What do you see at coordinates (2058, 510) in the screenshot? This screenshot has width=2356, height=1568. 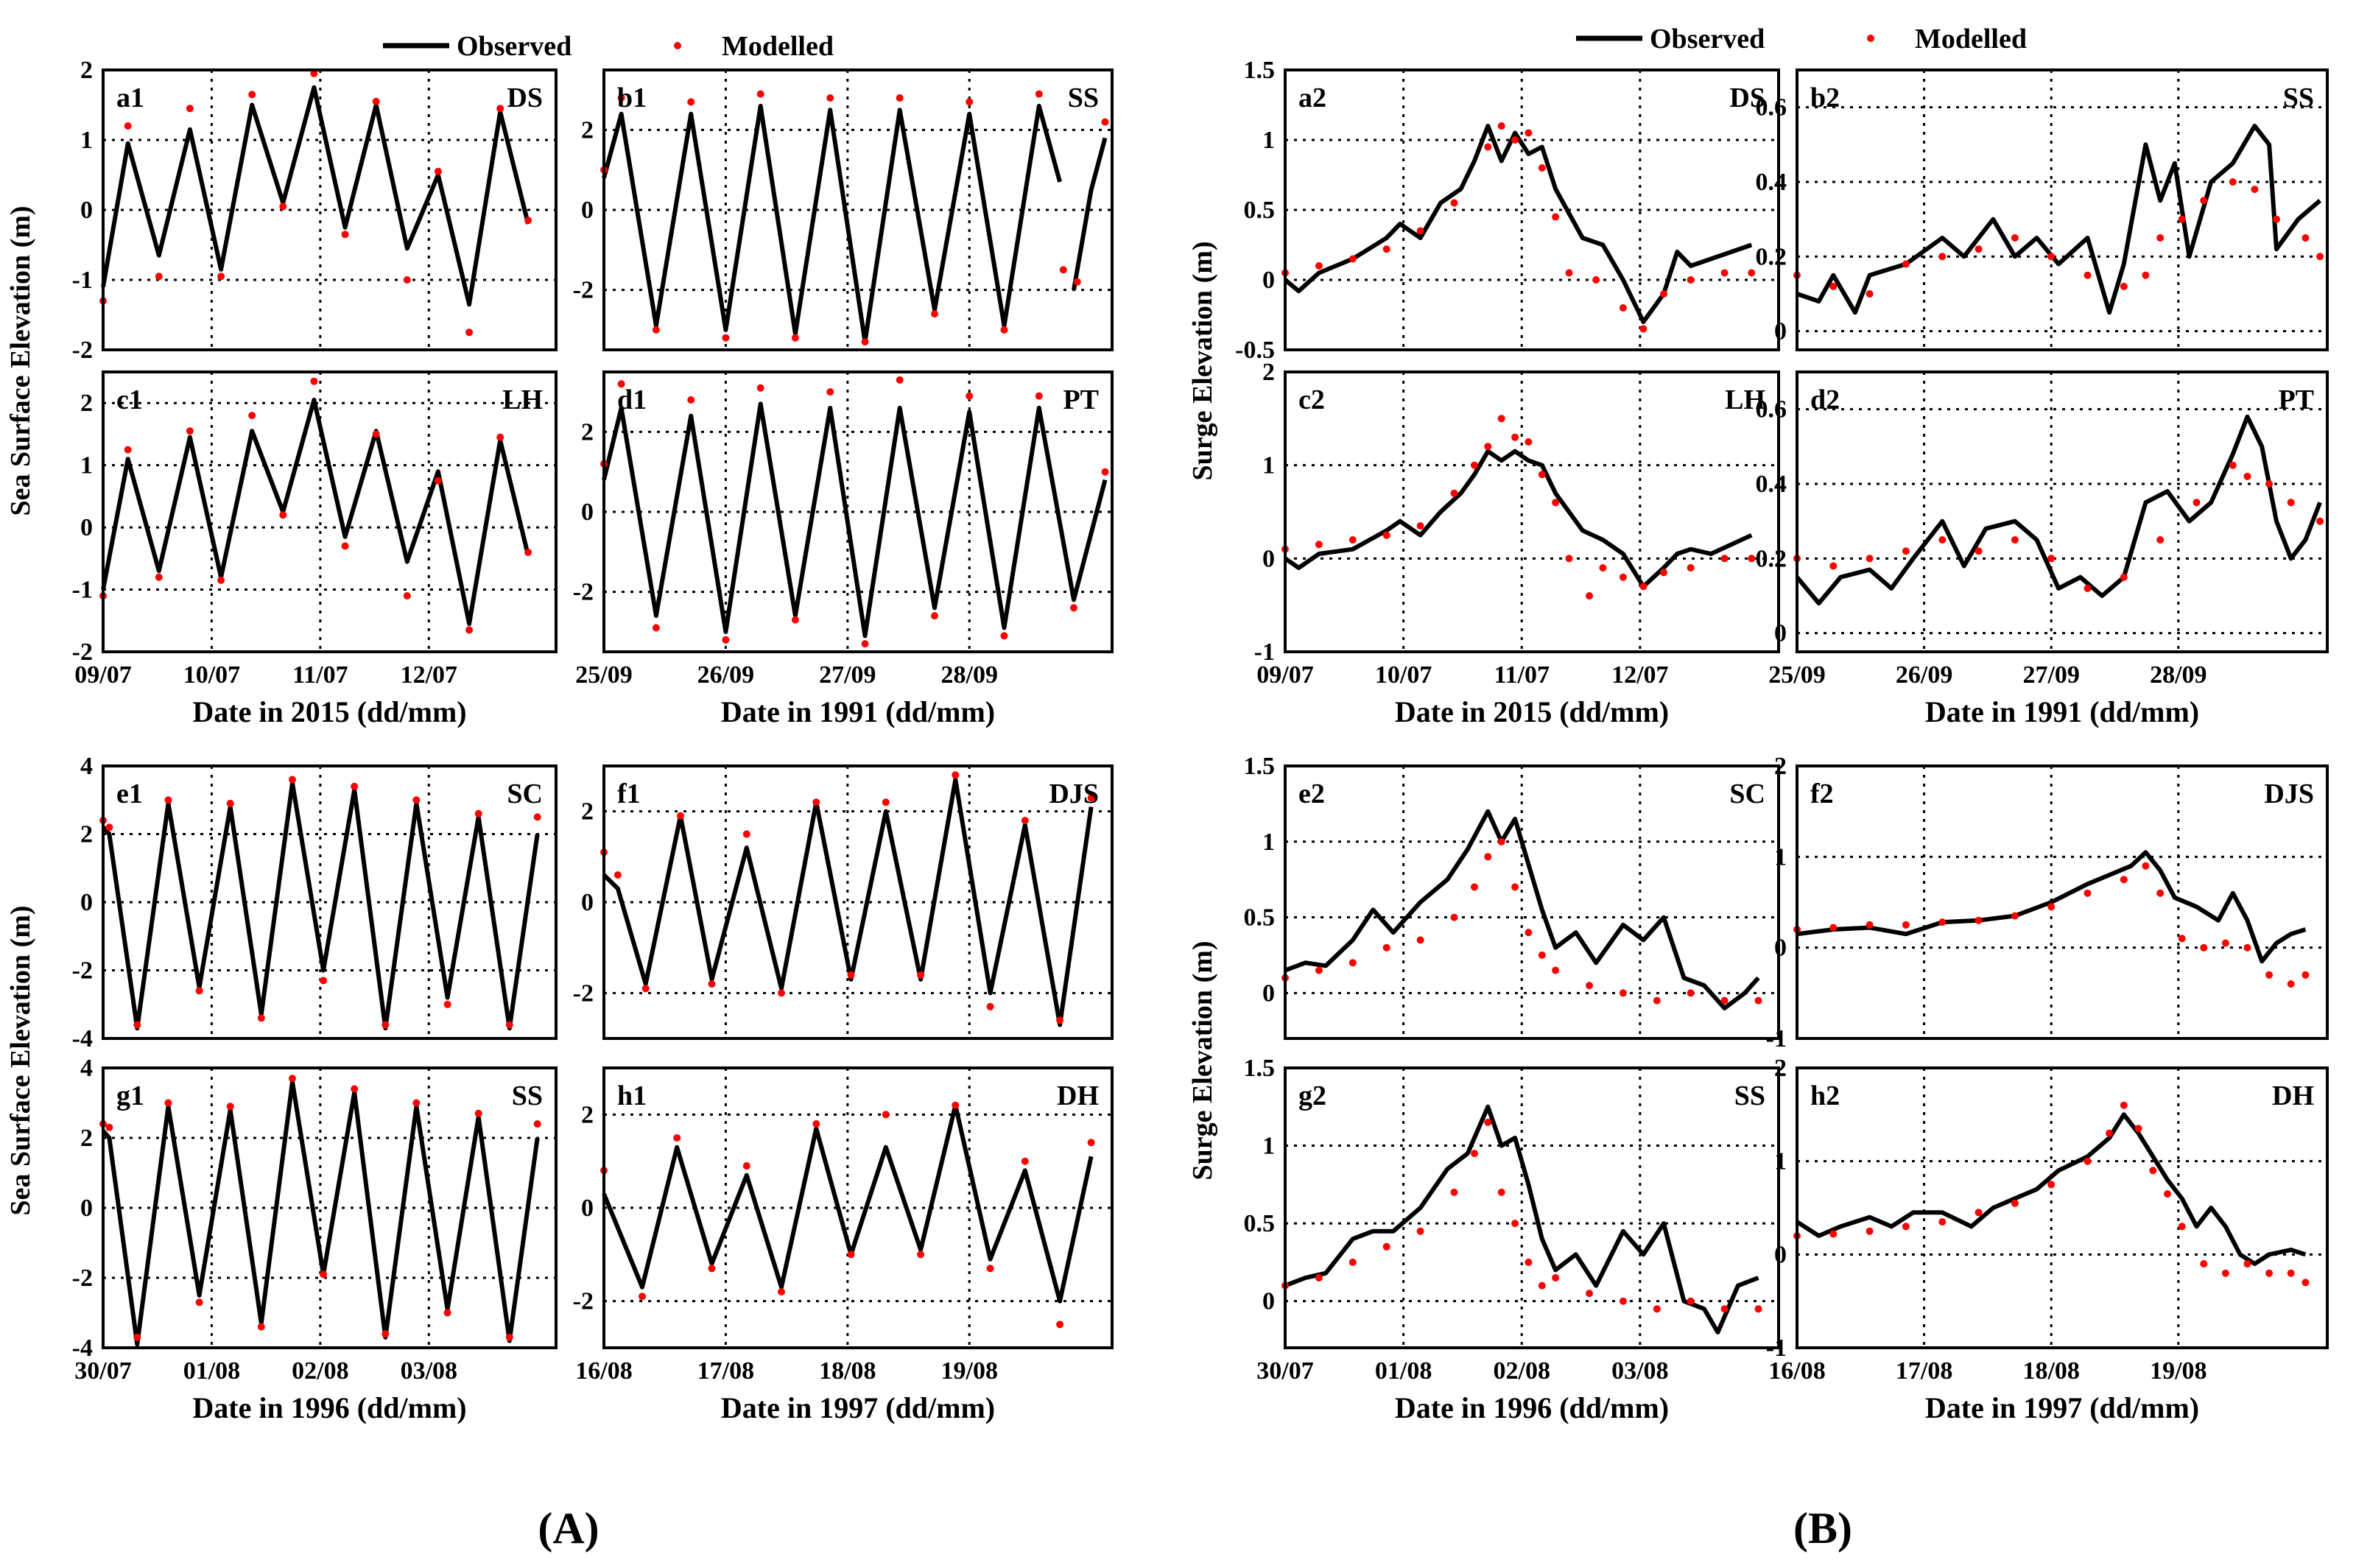 I see `series-observed-d2` at bounding box center [2058, 510].